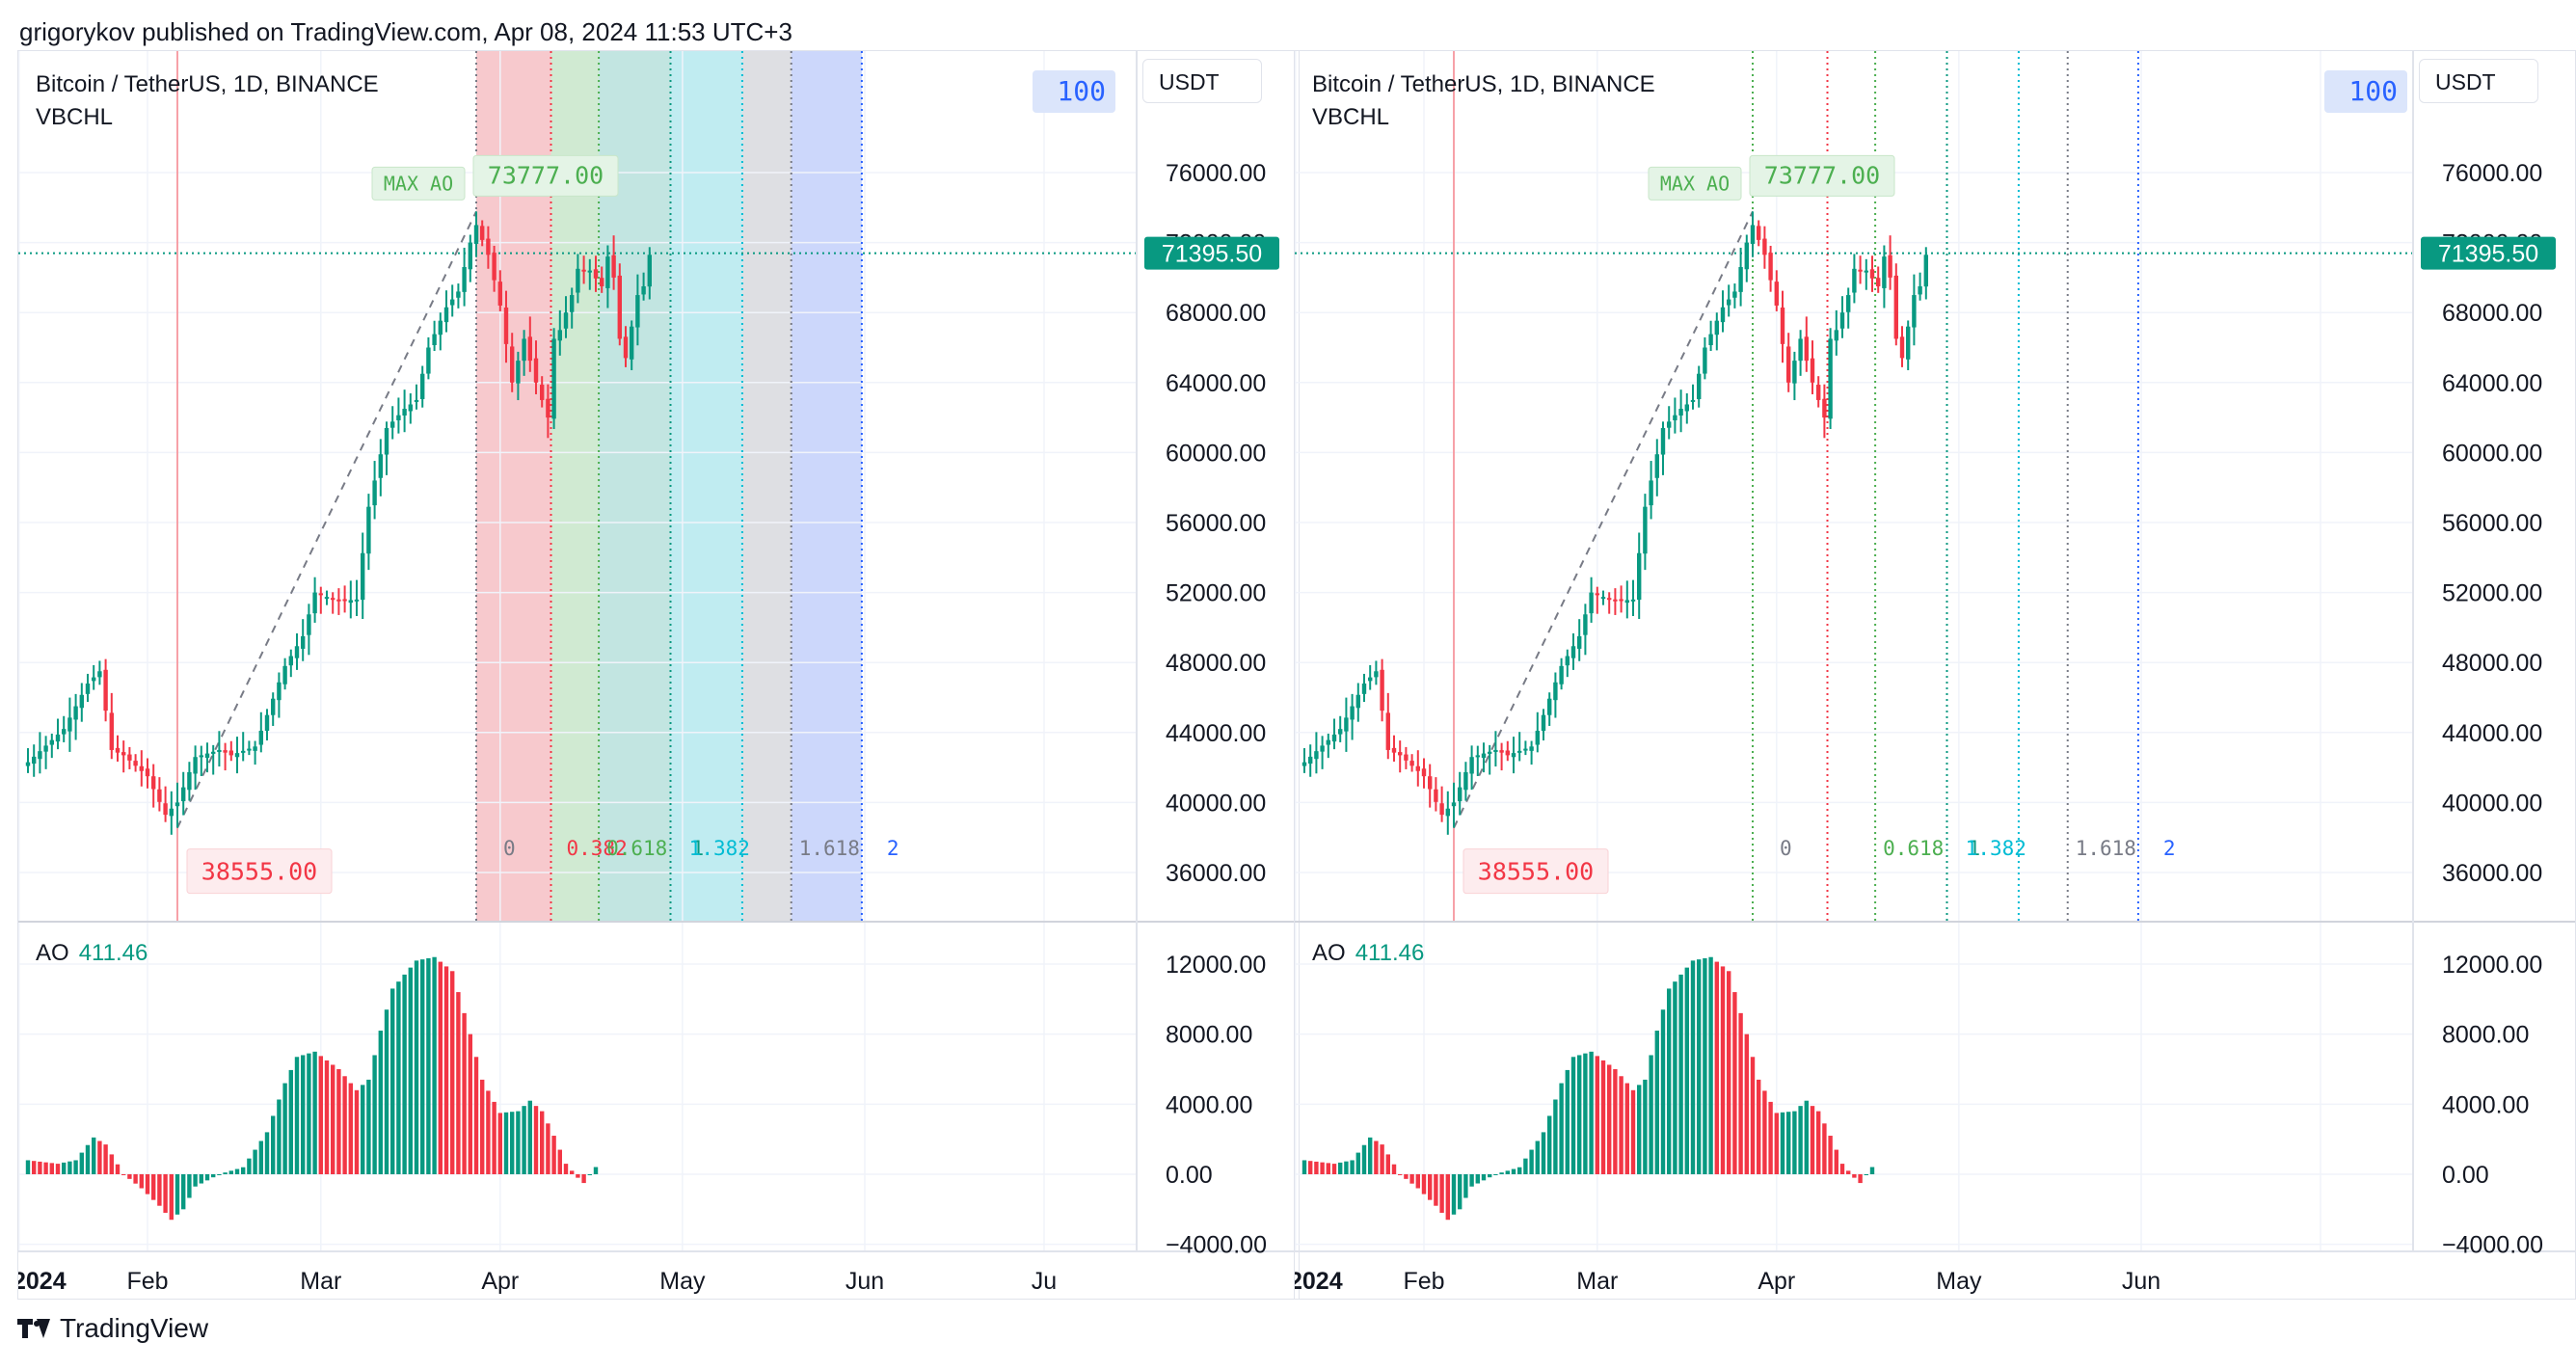 This screenshot has width=2576, height=1369. Describe the element at coordinates (2492, 966) in the screenshot. I see `ao-tick-label: 12000.00` at that location.